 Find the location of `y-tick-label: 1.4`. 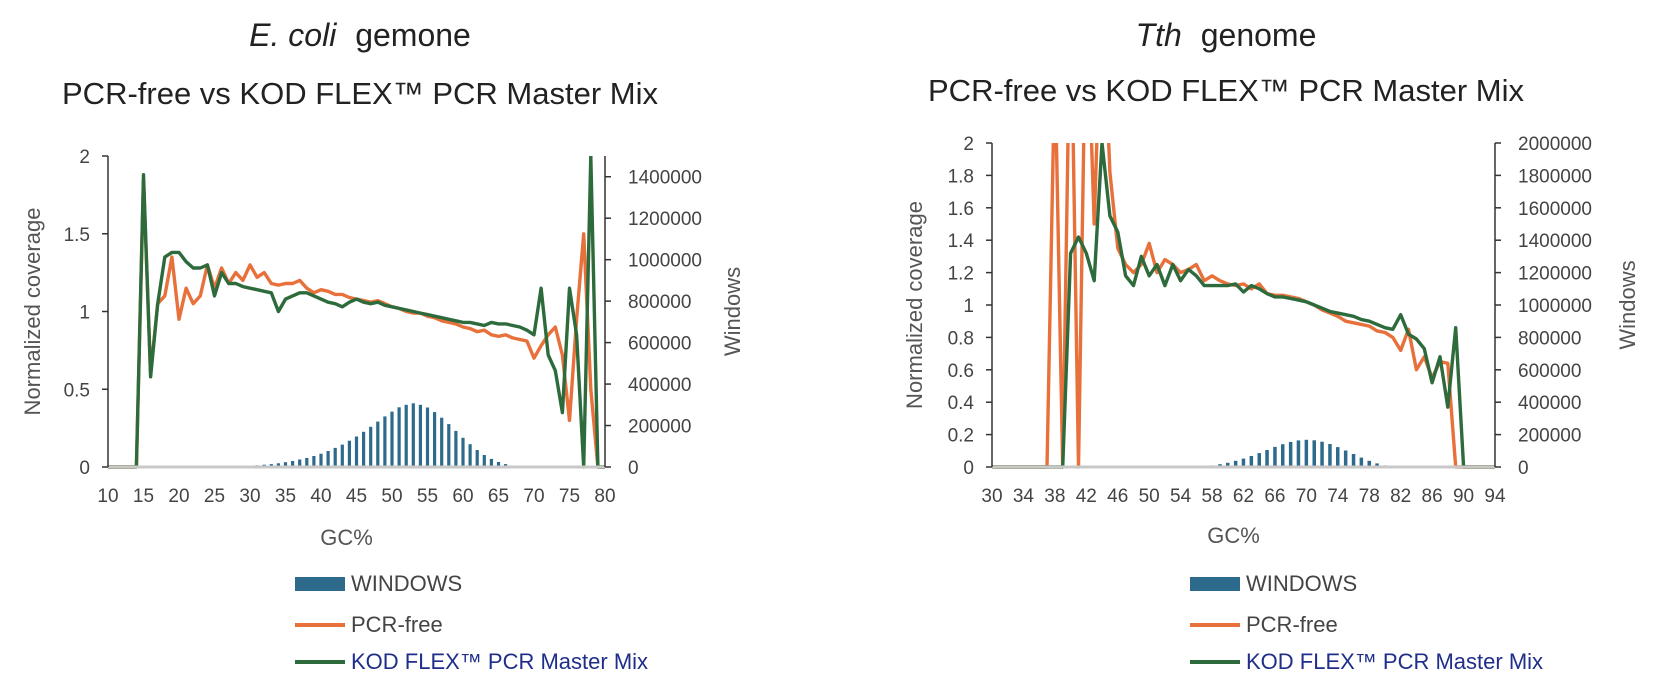

y-tick-label: 1.4 is located at coordinates (961, 241).